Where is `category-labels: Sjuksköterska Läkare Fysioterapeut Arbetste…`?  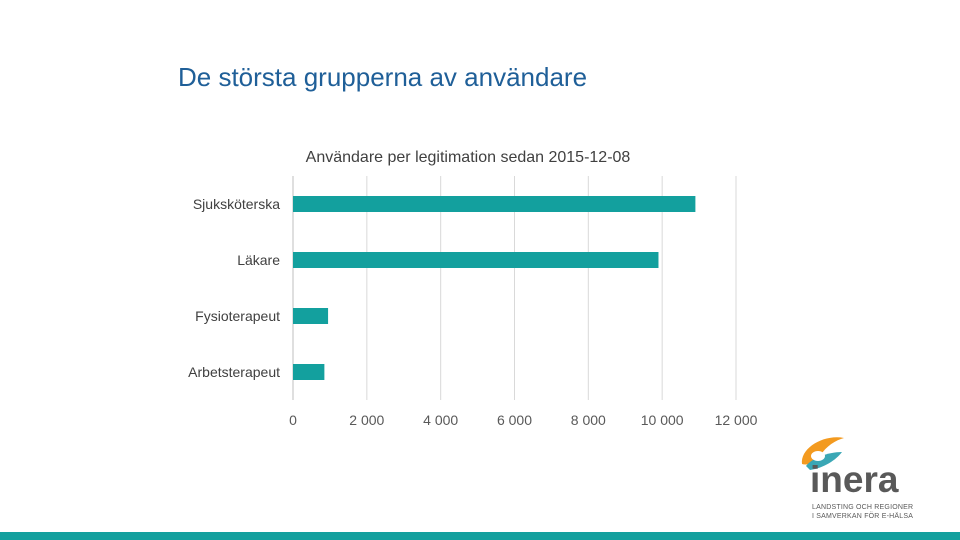
category-labels: Sjuksköterska Läkare Fysioterapeut Arbetste… is located at coordinates (234, 288).